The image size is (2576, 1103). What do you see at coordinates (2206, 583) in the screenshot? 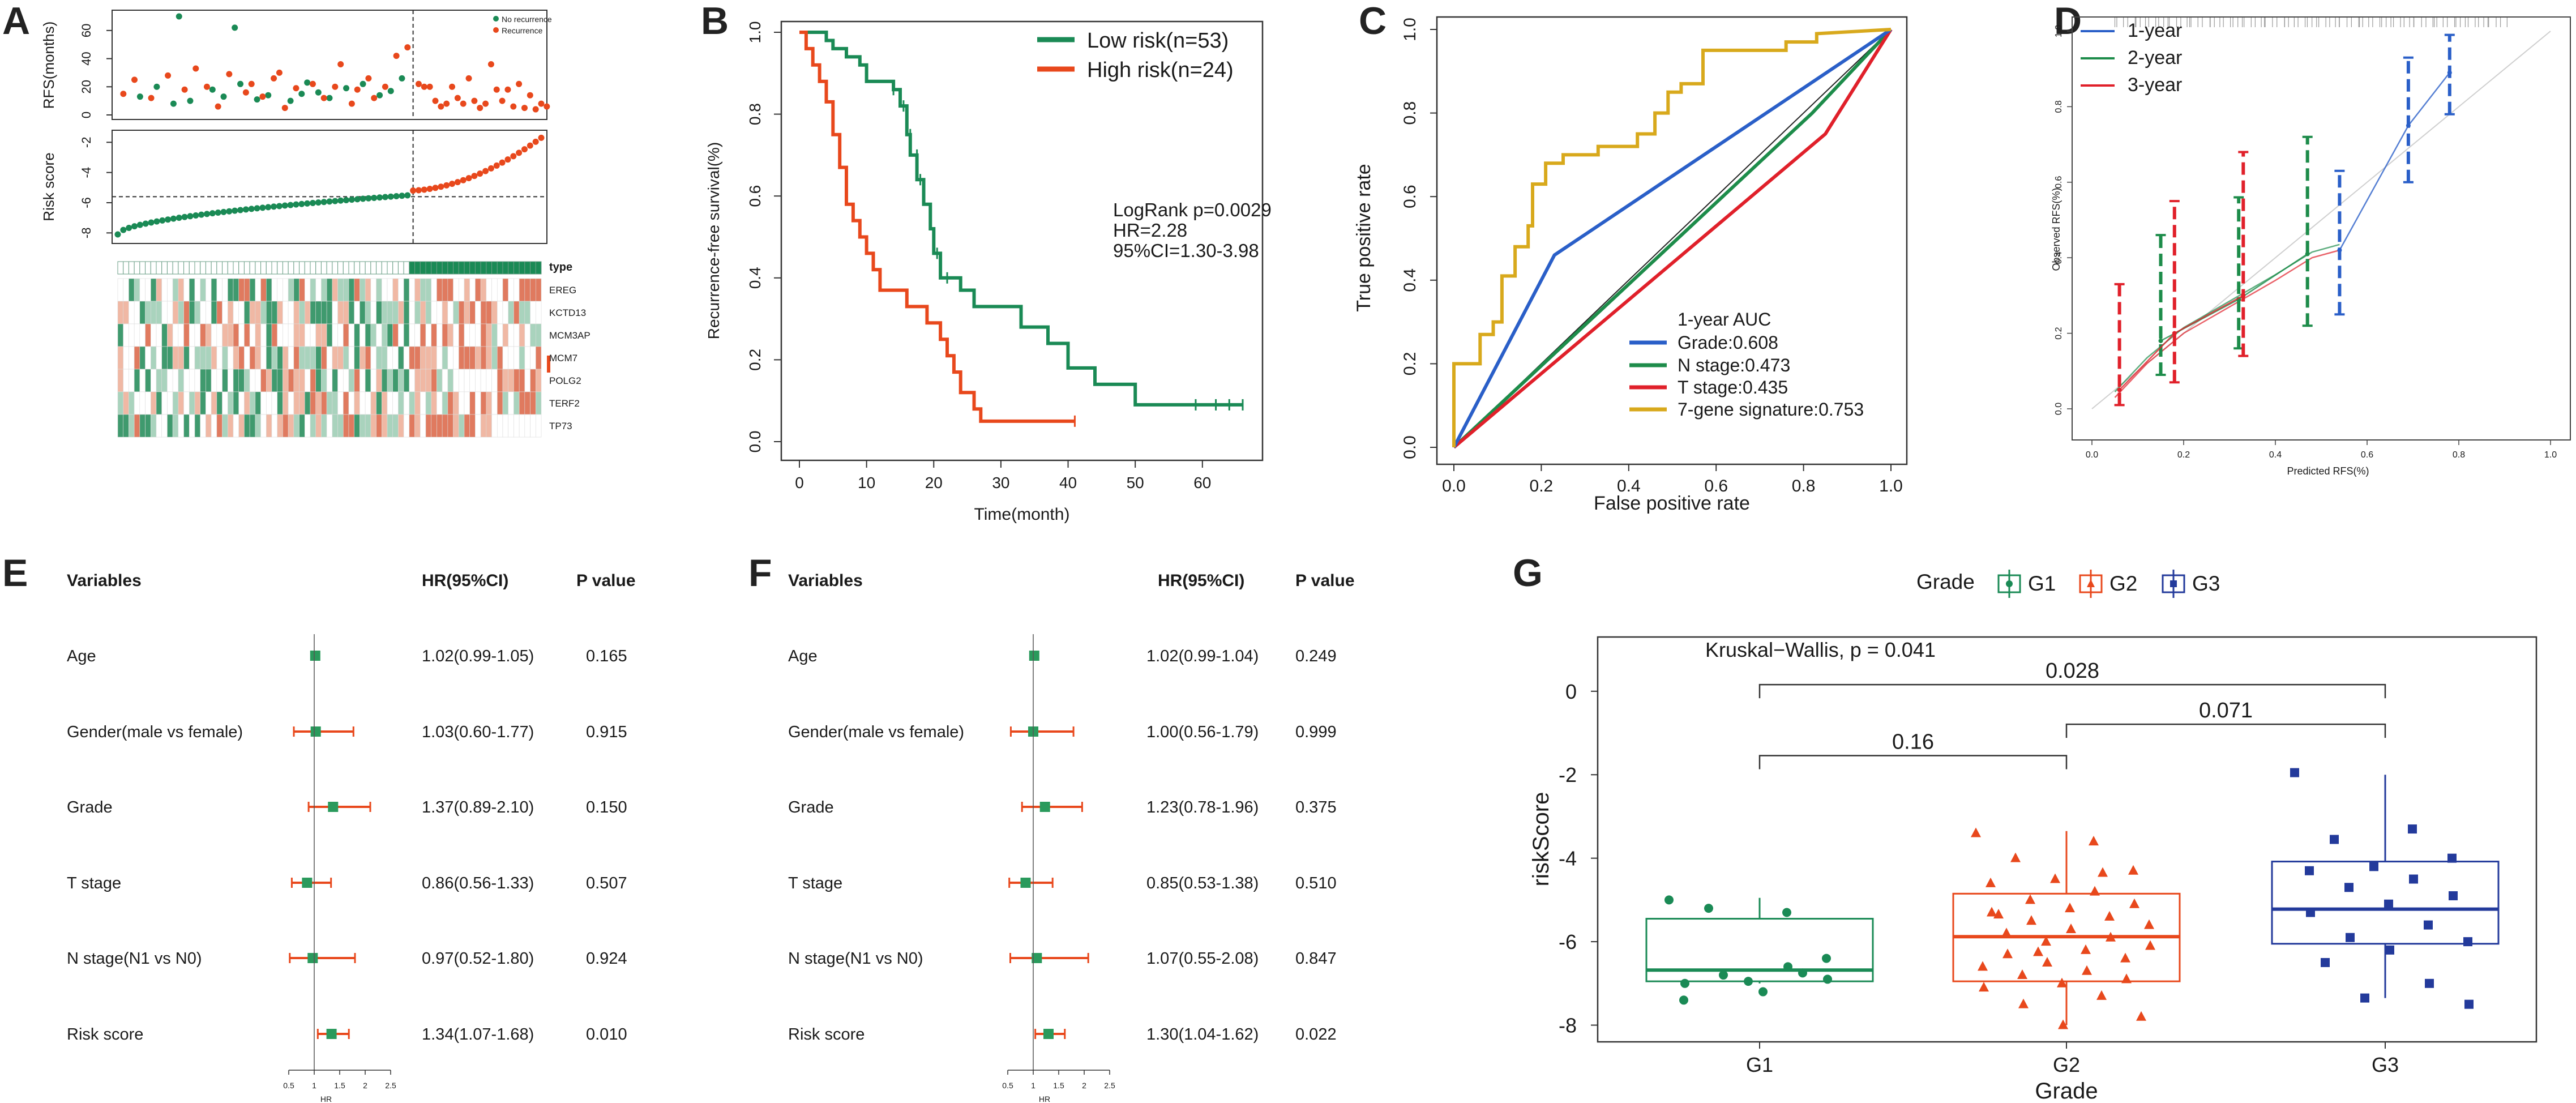
I see `g-legend-label: G3` at bounding box center [2206, 583].